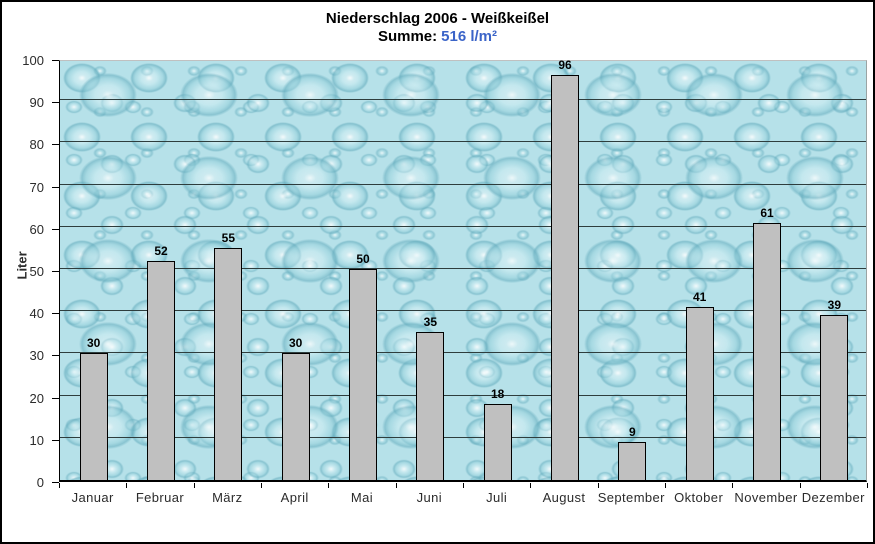  Describe the element at coordinates (430, 406) in the screenshot. I see `bar-juni` at that location.